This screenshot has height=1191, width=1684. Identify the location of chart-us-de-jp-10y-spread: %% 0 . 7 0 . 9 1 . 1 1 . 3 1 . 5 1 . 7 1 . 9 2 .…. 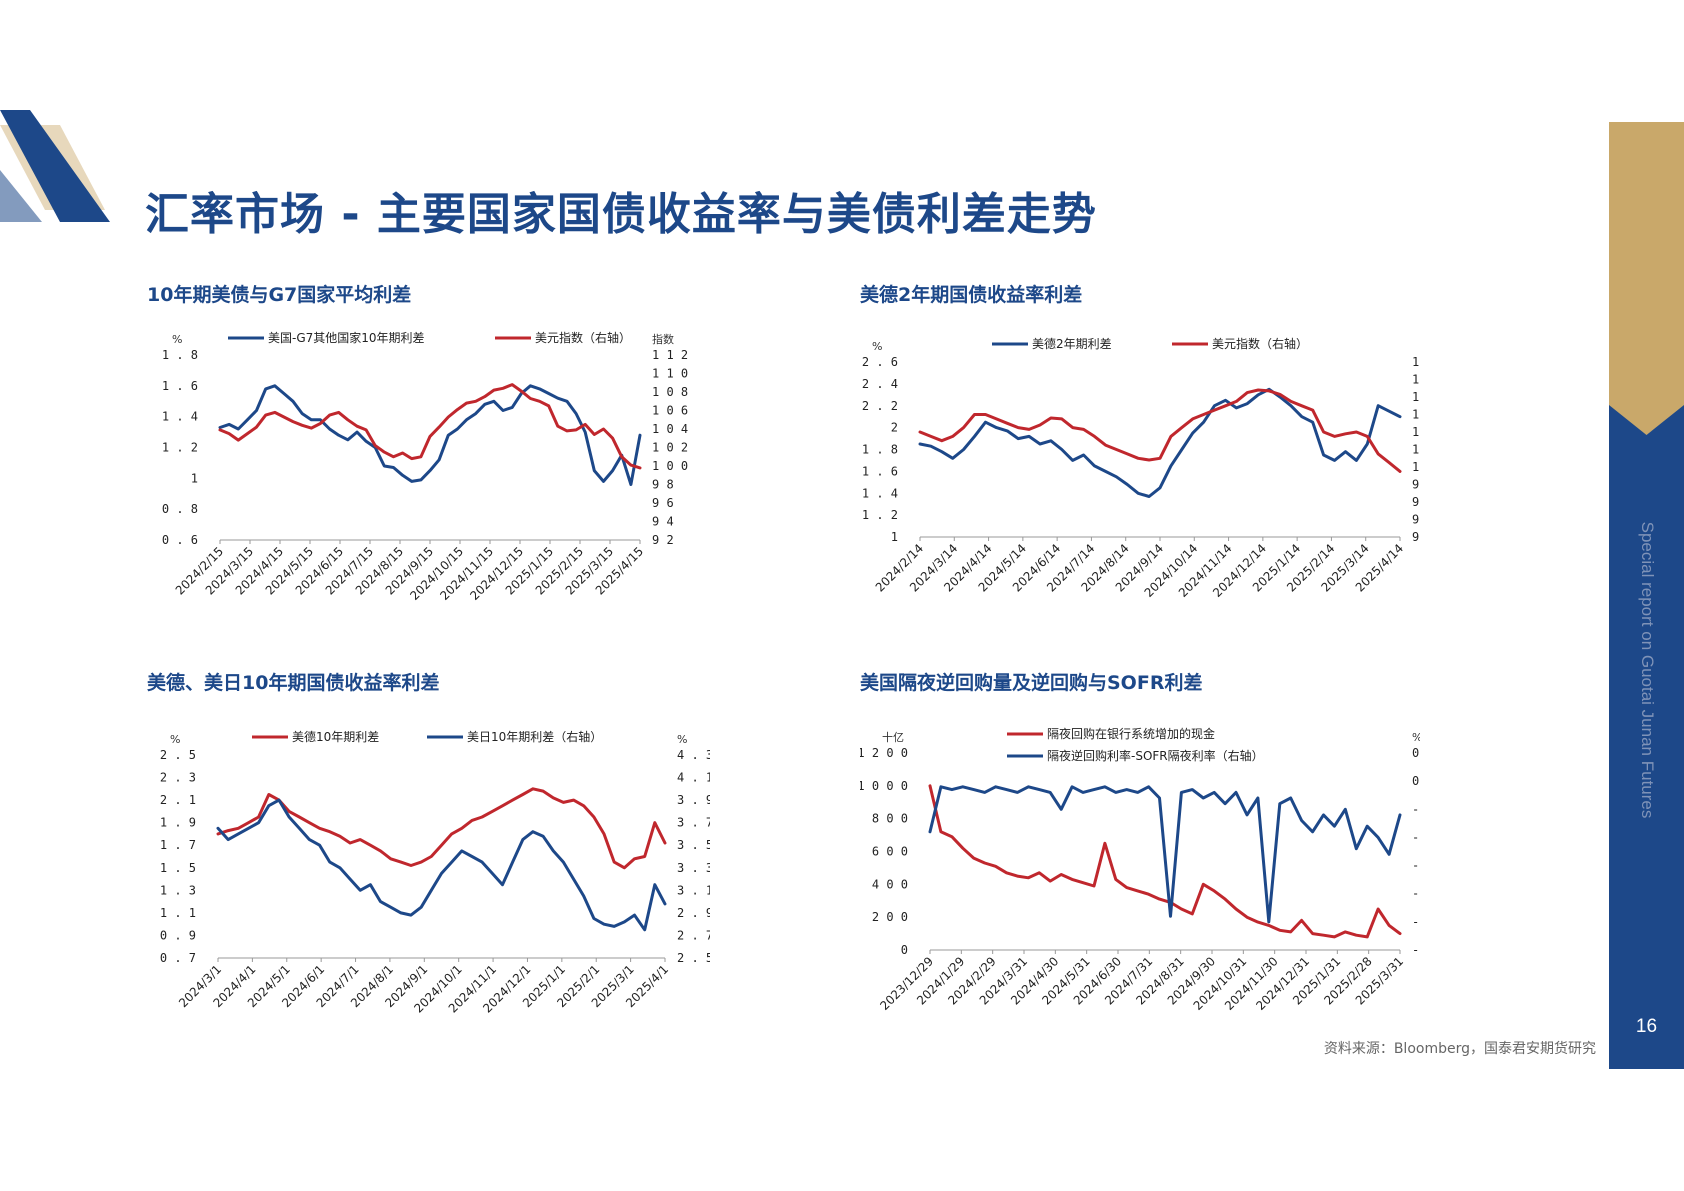
(430, 872).